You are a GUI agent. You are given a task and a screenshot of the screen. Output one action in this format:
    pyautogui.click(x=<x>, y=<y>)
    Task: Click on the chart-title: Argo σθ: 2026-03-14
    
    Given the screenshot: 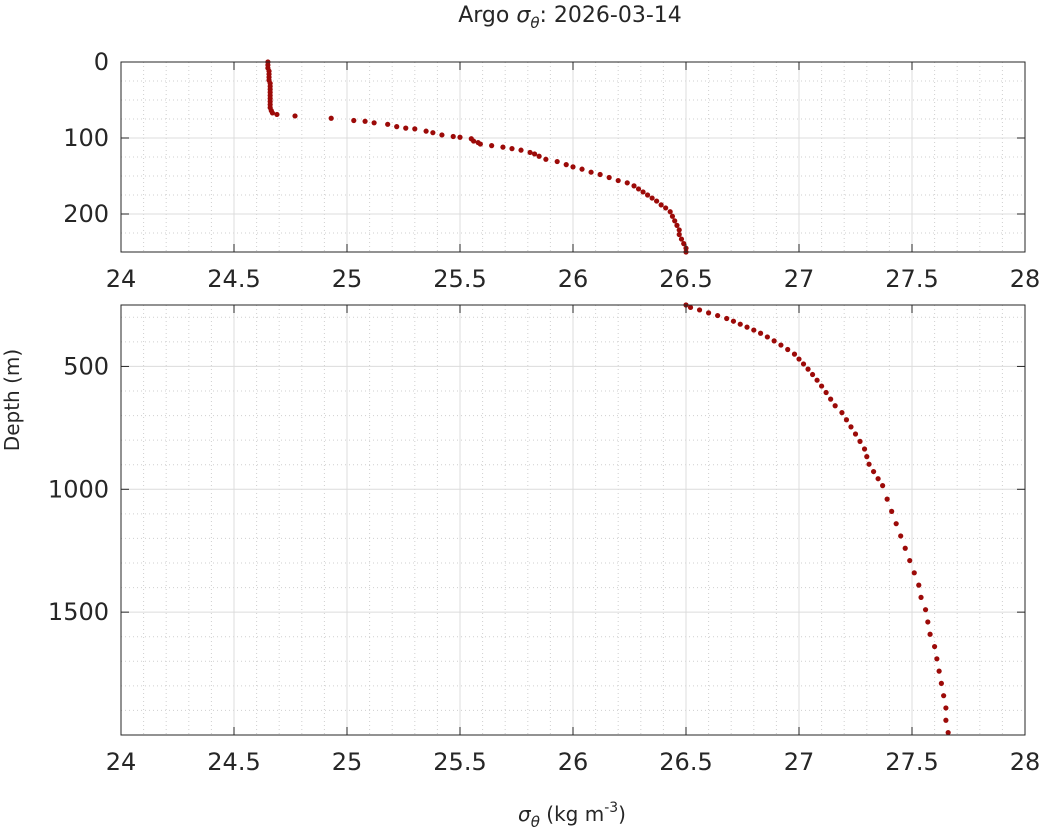 What is the action you would take?
    pyautogui.click(x=570, y=17)
    